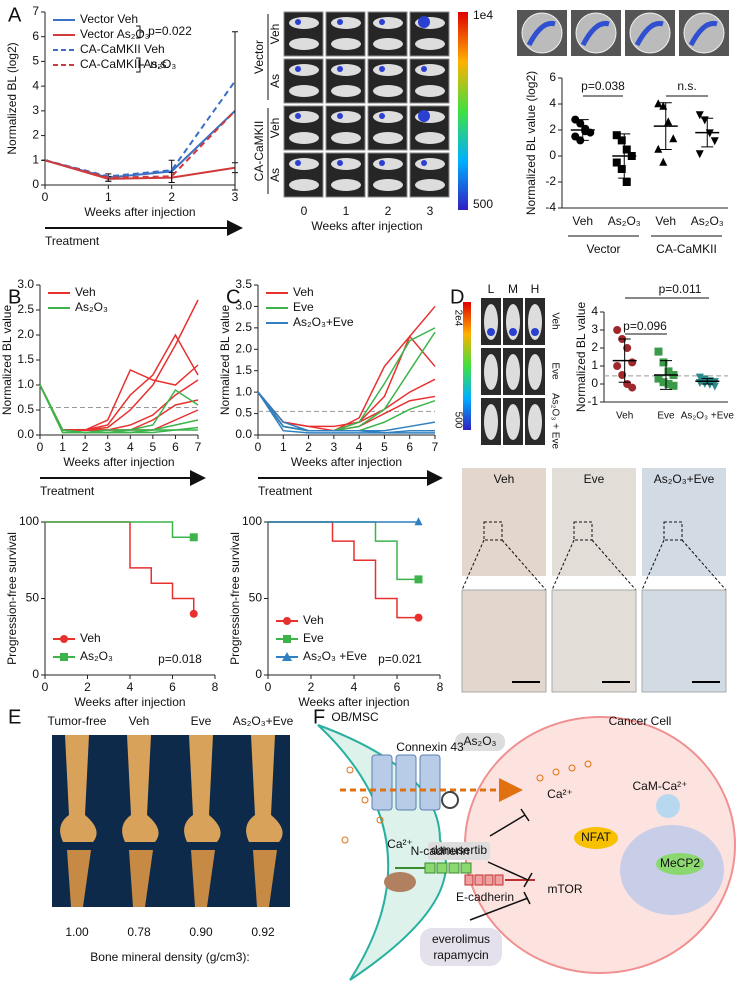  I want to click on panel-letter: A, so click(15, 15).